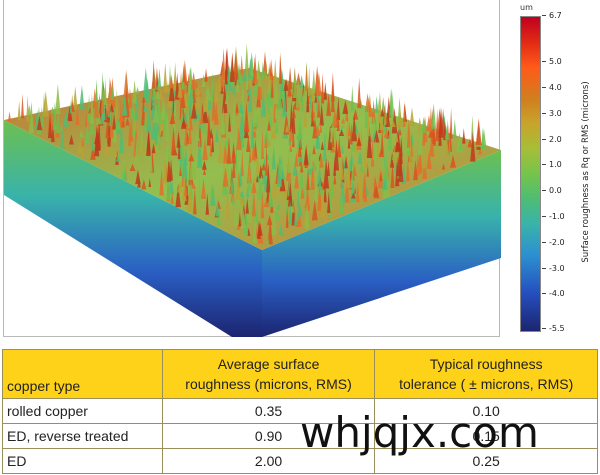  I want to click on cell-copper-type: rolled copper, so click(82, 411).